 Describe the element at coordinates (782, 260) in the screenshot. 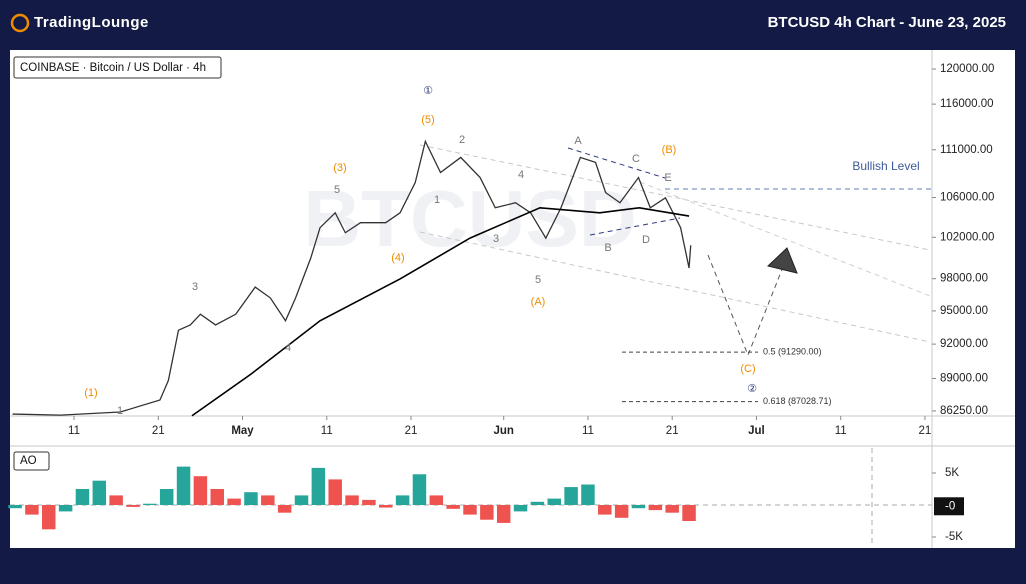

I see `projection-arrow` at that location.